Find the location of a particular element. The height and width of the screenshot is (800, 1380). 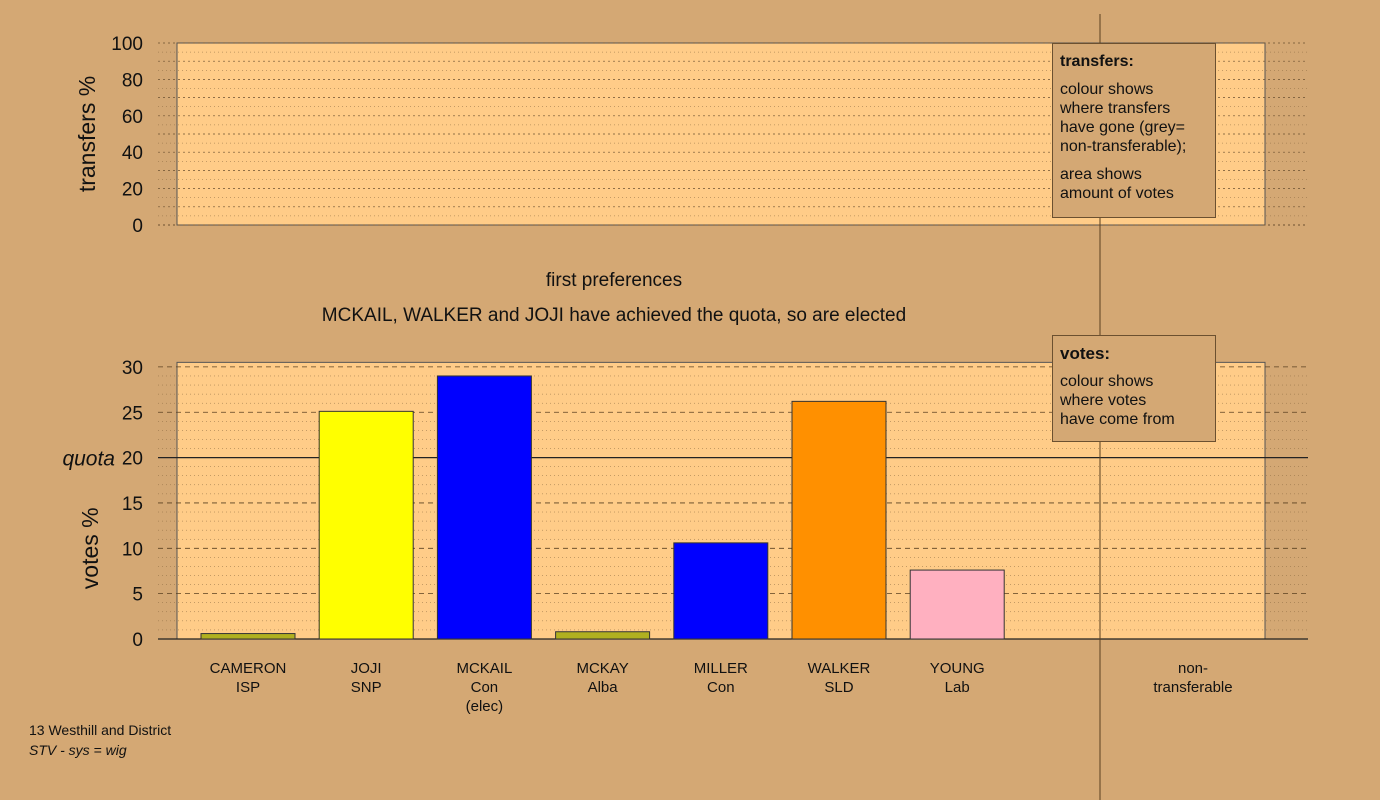

x-tick-label: (elec) is located at coordinates (485, 706).